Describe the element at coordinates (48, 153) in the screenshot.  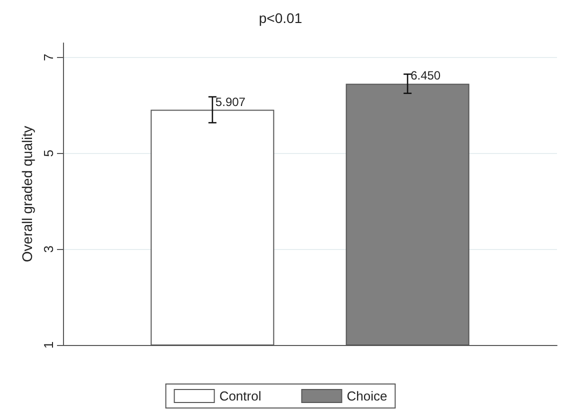
I see `y-tick-label: 5` at that location.